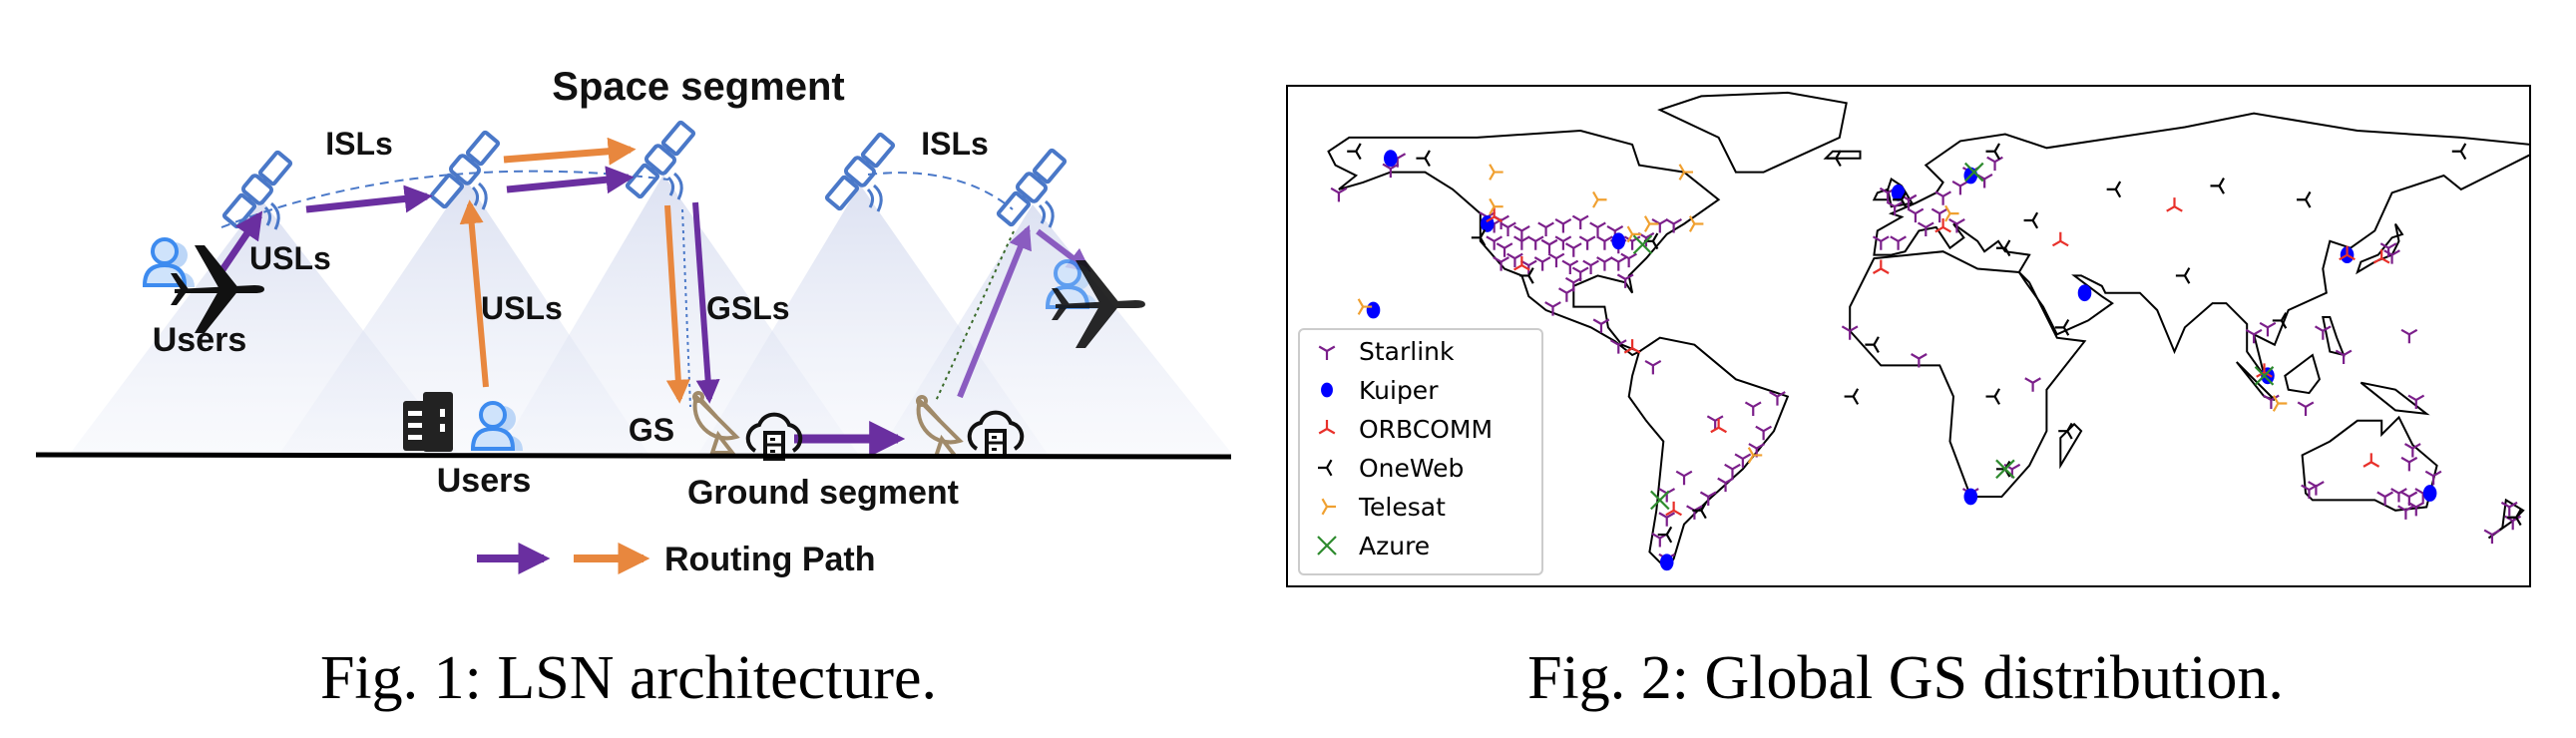  What do you see at coordinates (651, 430) in the screenshot?
I see `gs-label: GS` at bounding box center [651, 430].